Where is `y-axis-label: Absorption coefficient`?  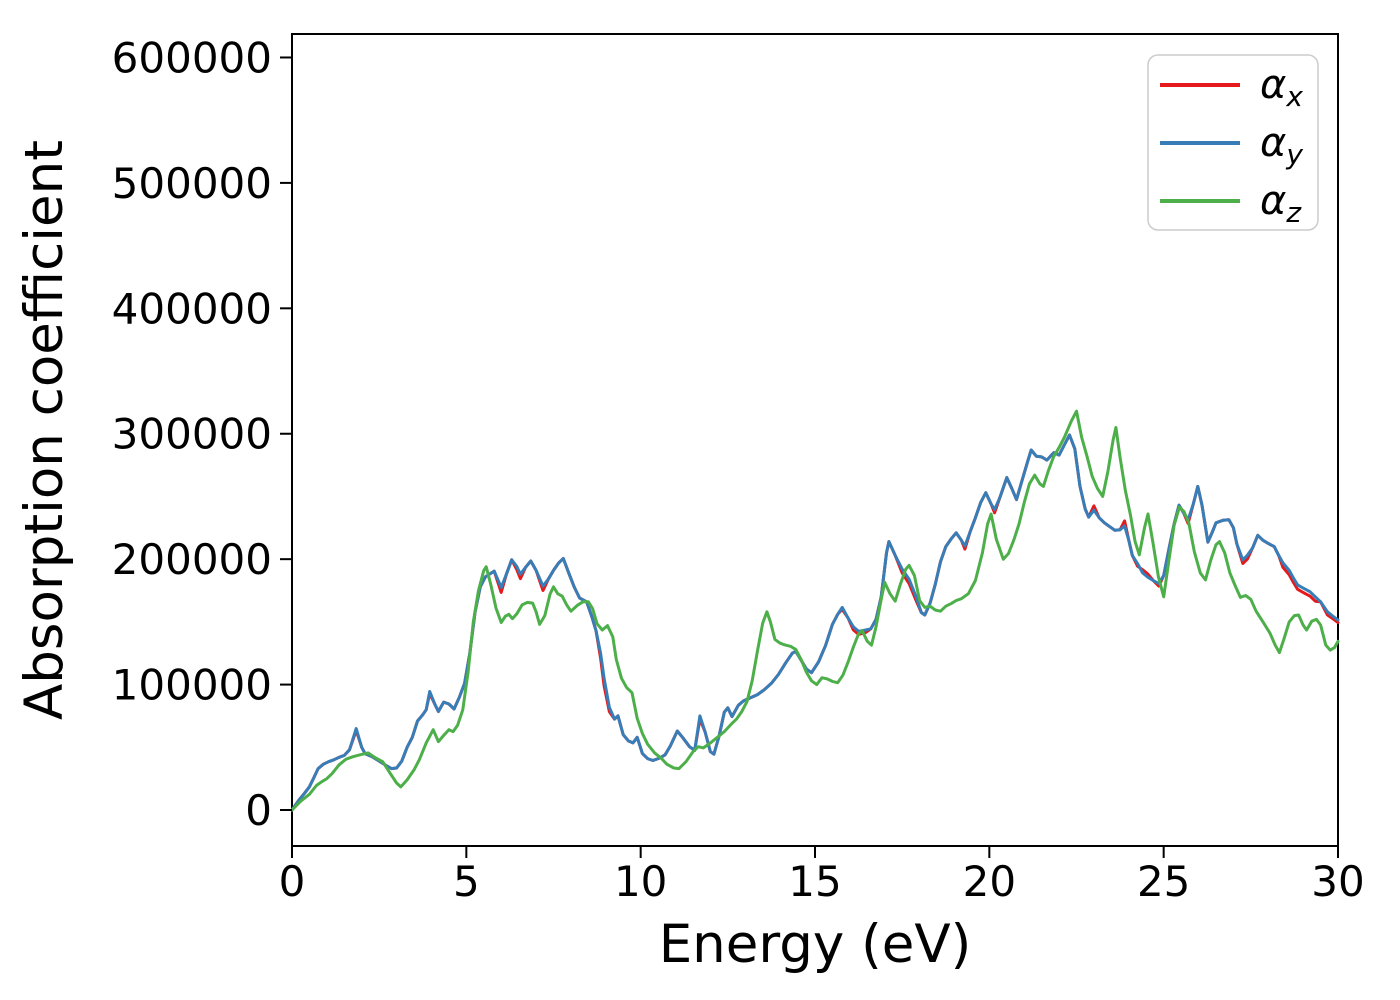
y-axis-label: Absorption coefficient is located at coordinates (44, 430).